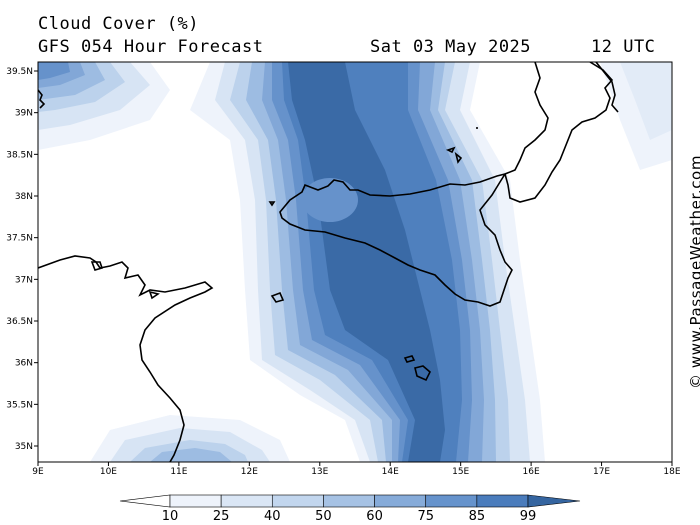 This screenshot has width=700, height=525. What do you see at coordinates (54, 71) in the screenshot?
I see `cloud-band-75-west` at bounding box center [54, 71].